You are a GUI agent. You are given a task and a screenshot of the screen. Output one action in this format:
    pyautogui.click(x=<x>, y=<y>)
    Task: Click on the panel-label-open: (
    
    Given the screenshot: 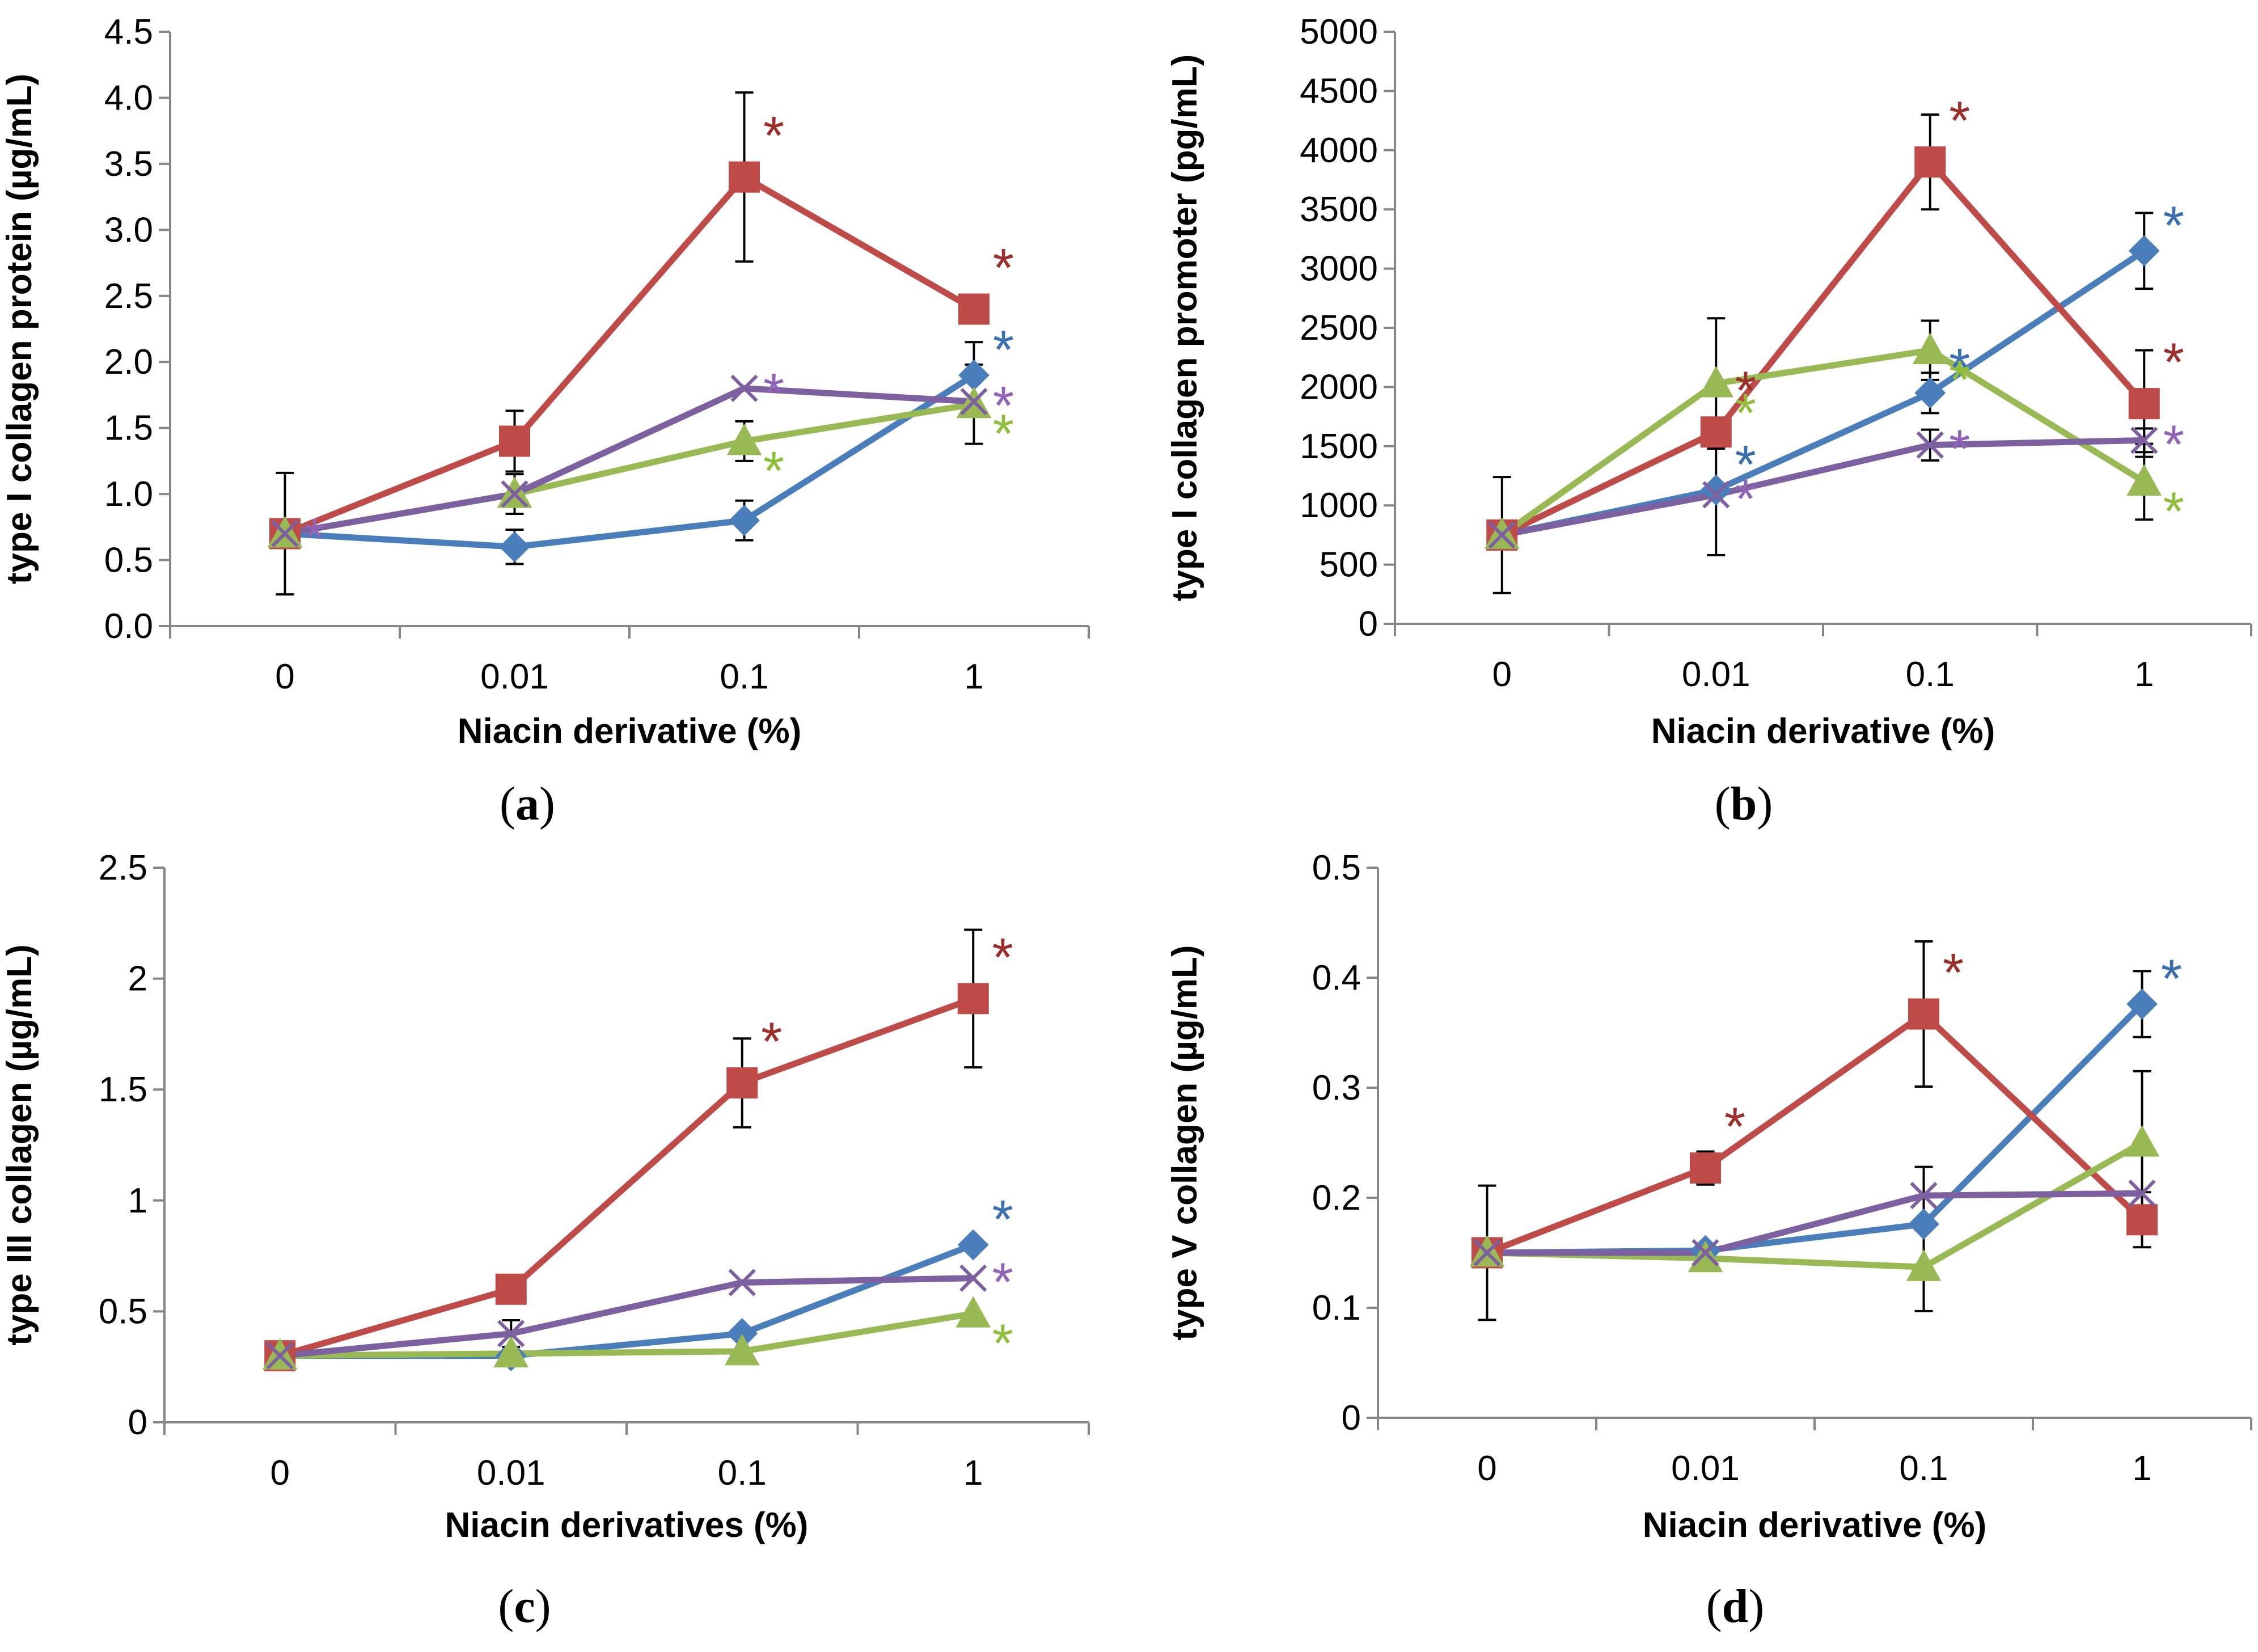 What is the action you would take?
    pyautogui.click(x=1723, y=804)
    